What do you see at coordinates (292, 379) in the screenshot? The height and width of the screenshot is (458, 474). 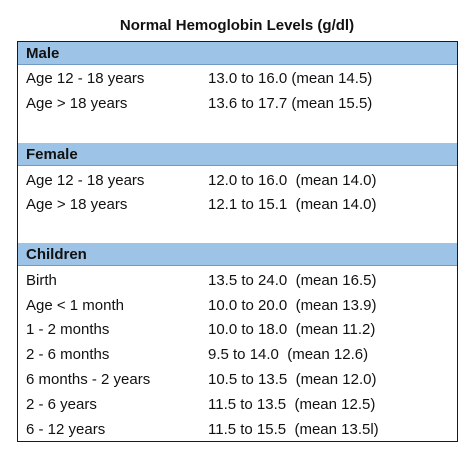 I see `level-value: 10.5 to 13.5 (mean 12.0)` at bounding box center [292, 379].